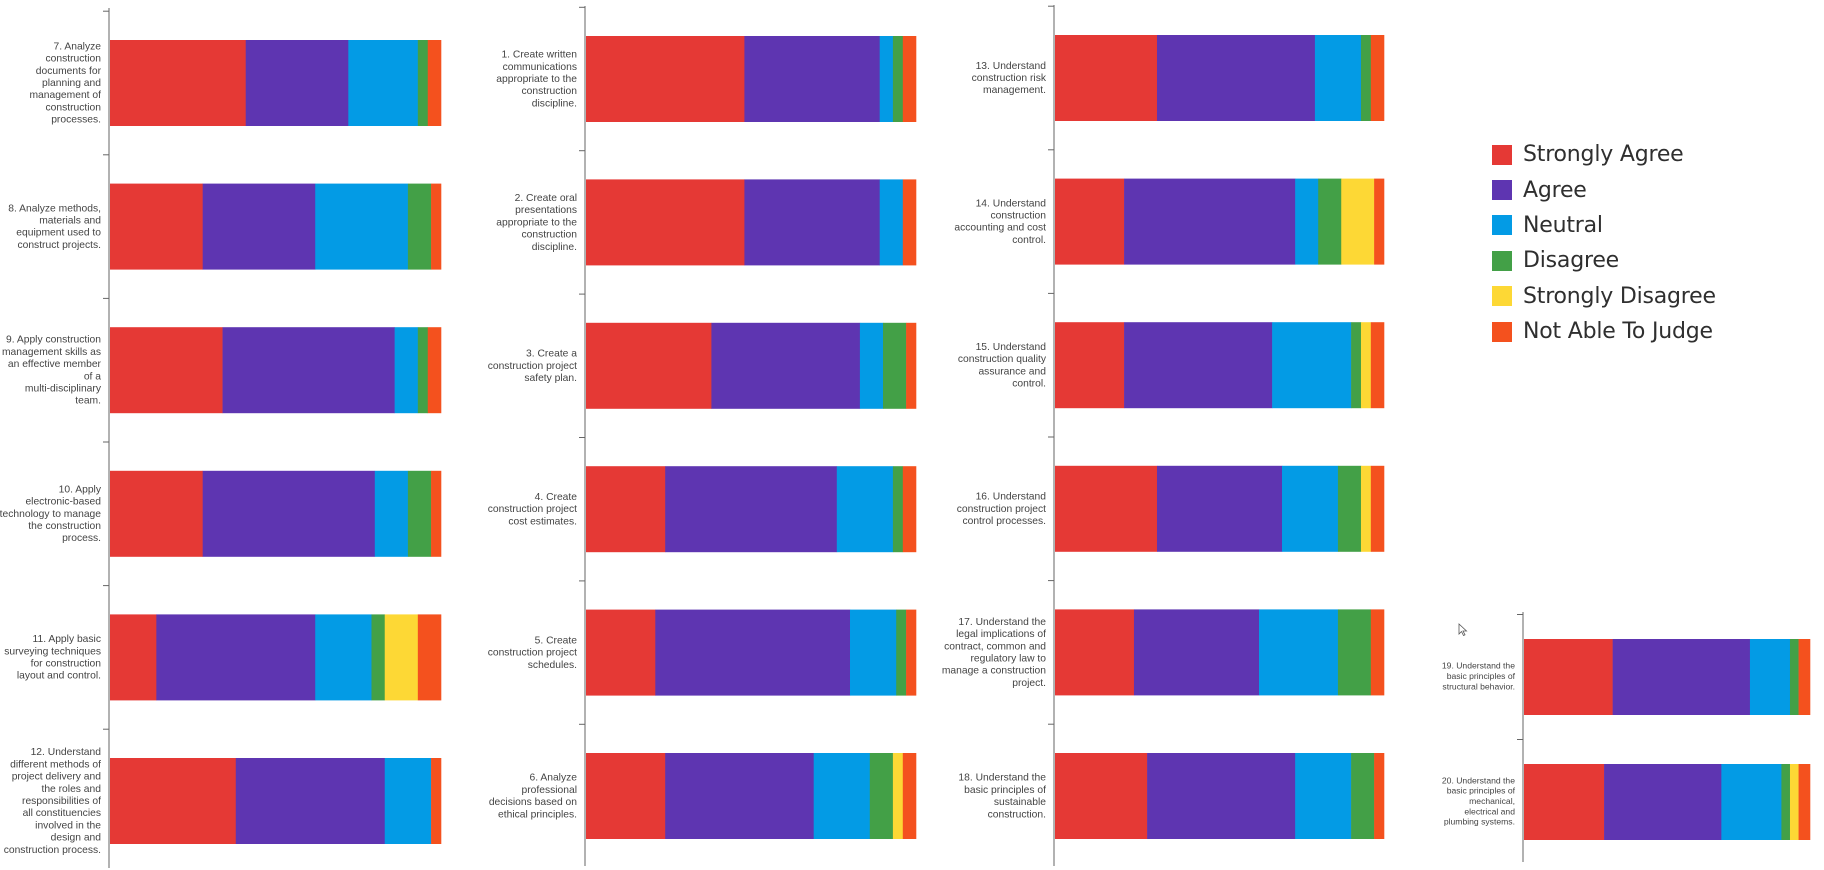  Describe the element at coordinates (532, 366) in the screenshot. I see `category-label-line: construction project` at that location.